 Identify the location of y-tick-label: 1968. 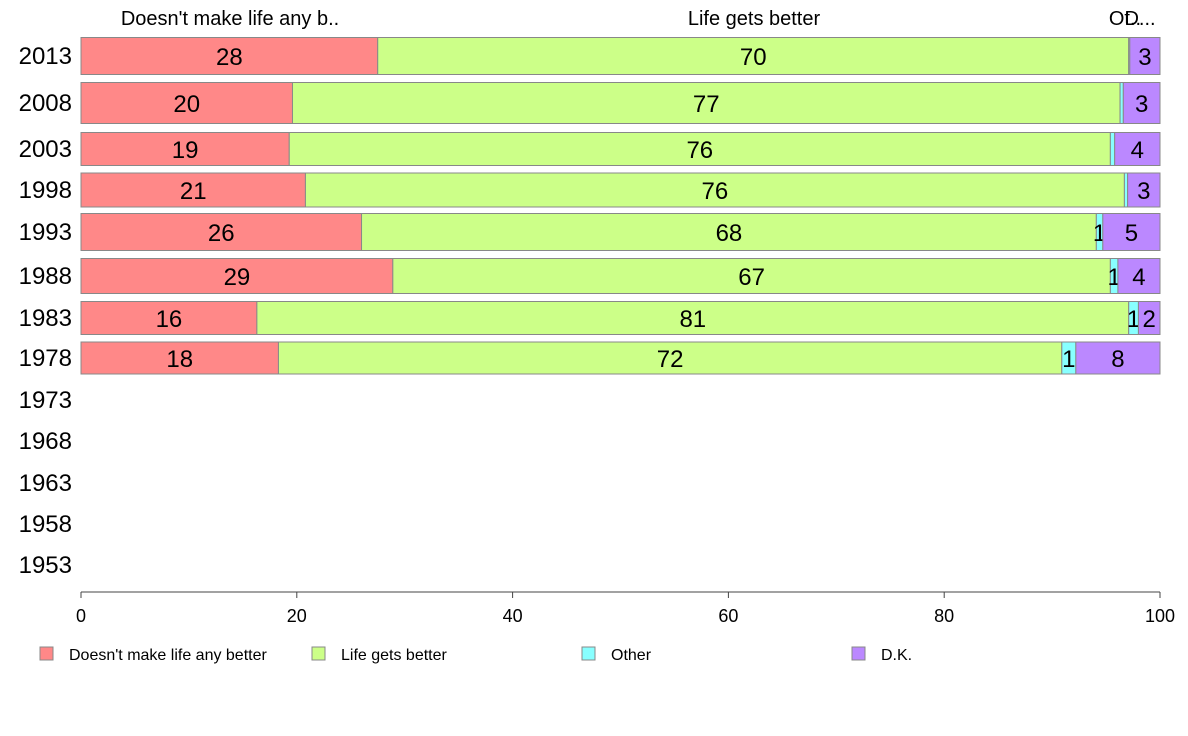
(45, 441).